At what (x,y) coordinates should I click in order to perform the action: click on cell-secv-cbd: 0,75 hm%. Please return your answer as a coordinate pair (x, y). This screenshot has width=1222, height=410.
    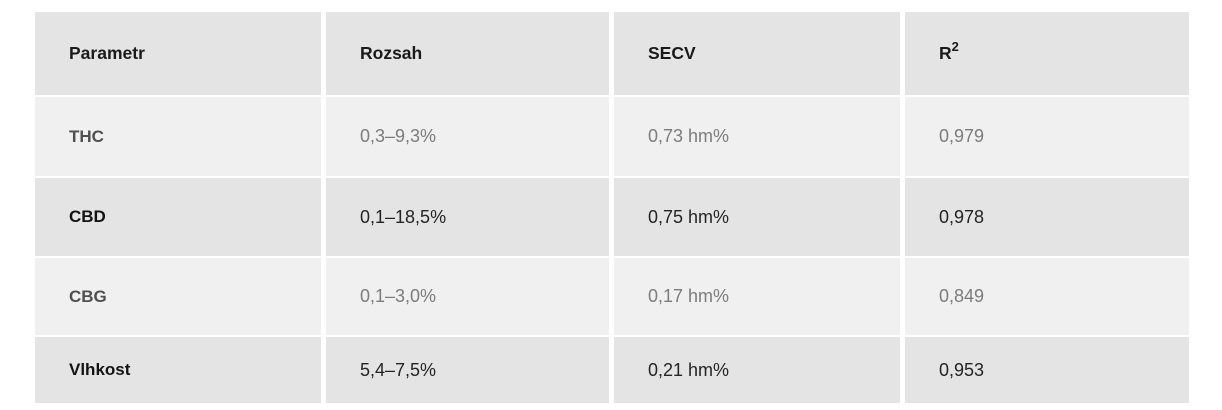
    Looking at the image, I should click on (757, 217).